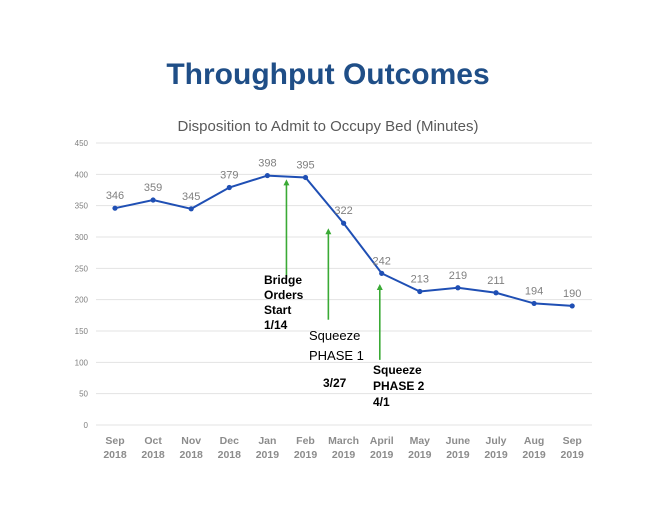  Describe the element at coordinates (82, 237) in the screenshot. I see `y-tick-label: 300` at that location.